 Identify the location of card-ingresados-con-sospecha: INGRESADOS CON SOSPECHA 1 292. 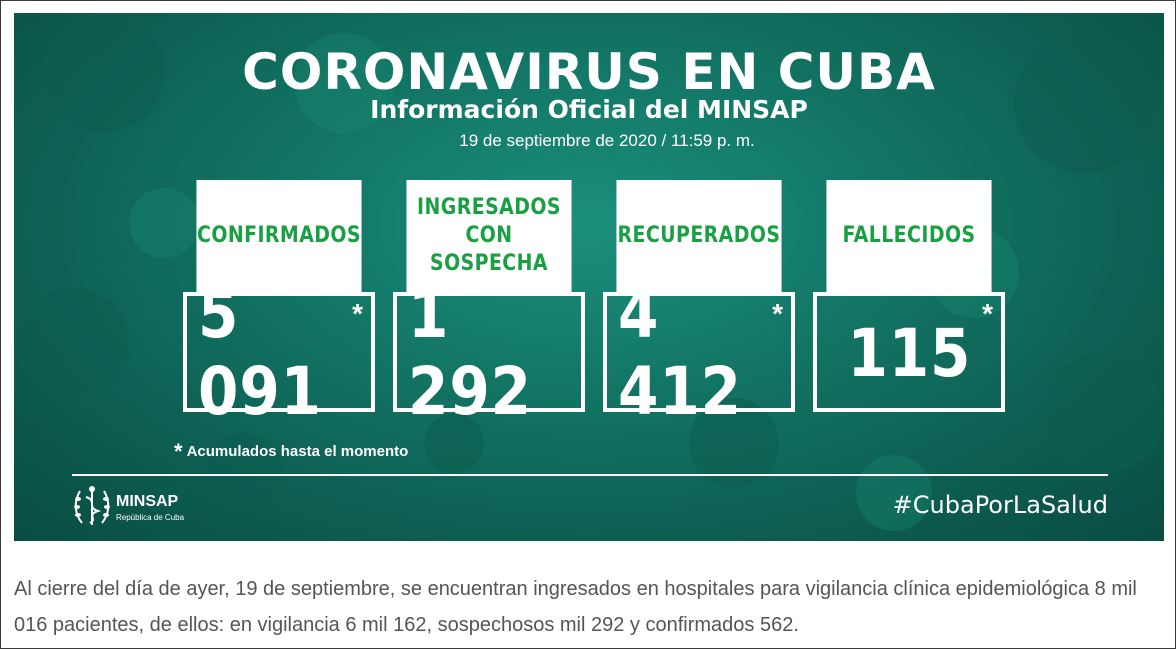
(489, 305).